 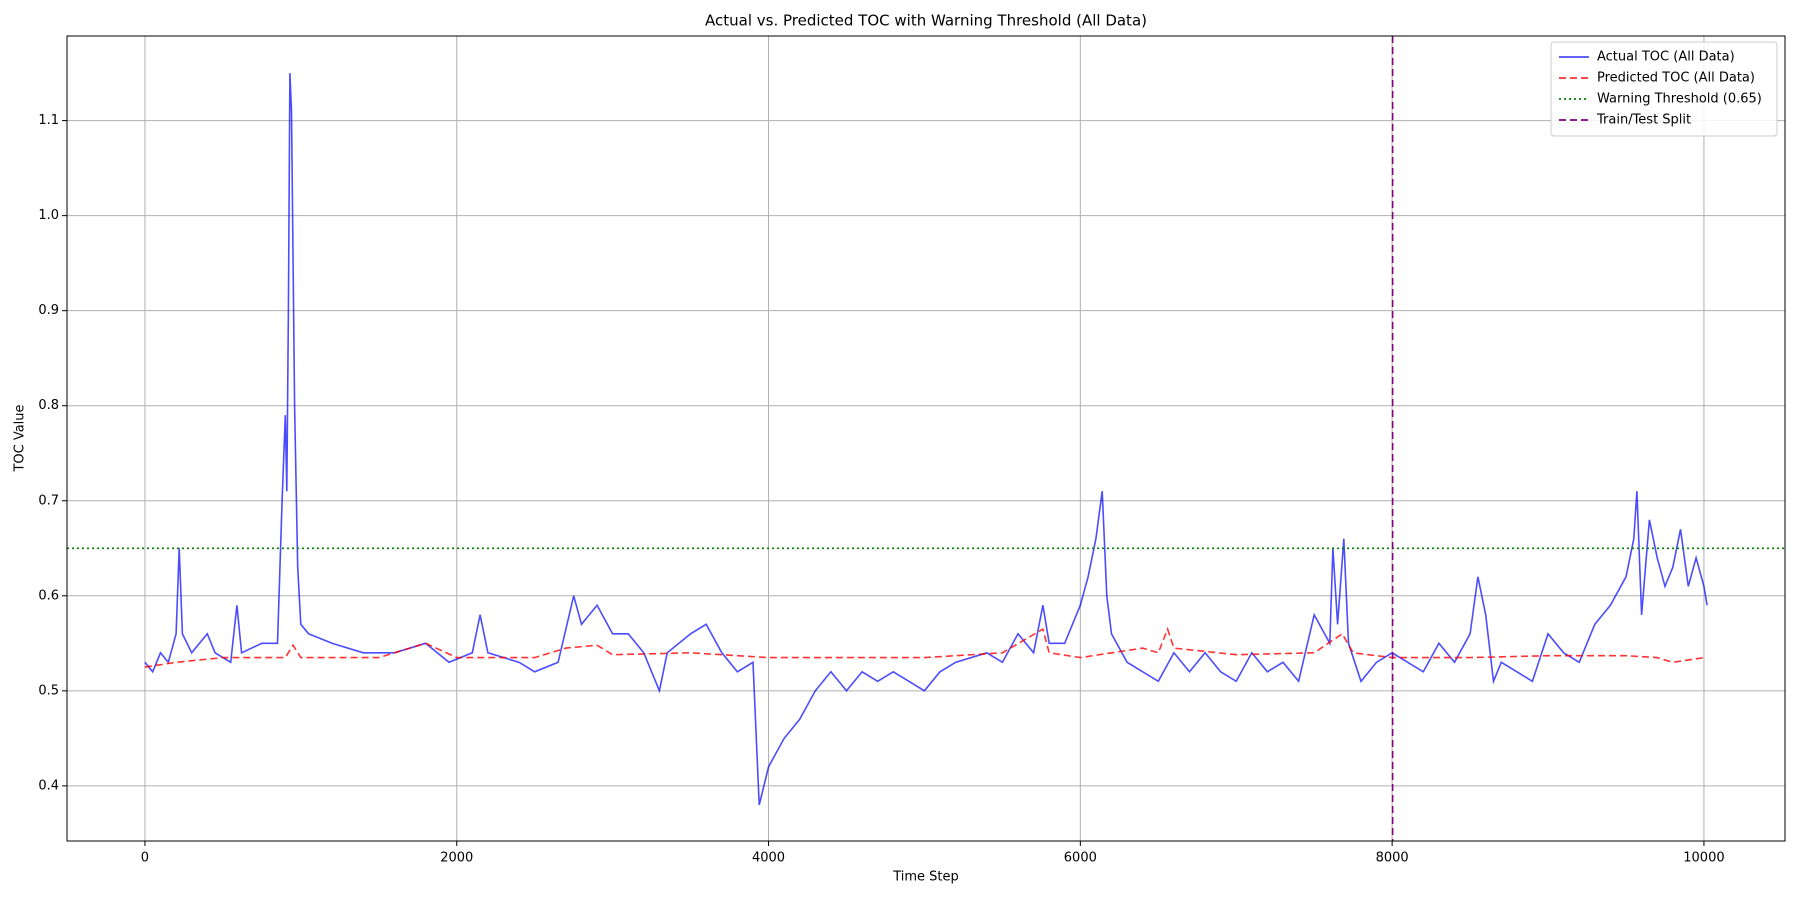 What do you see at coordinates (924, 647) in the screenshot?
I see `data-line` at bounding box center [924, 647].